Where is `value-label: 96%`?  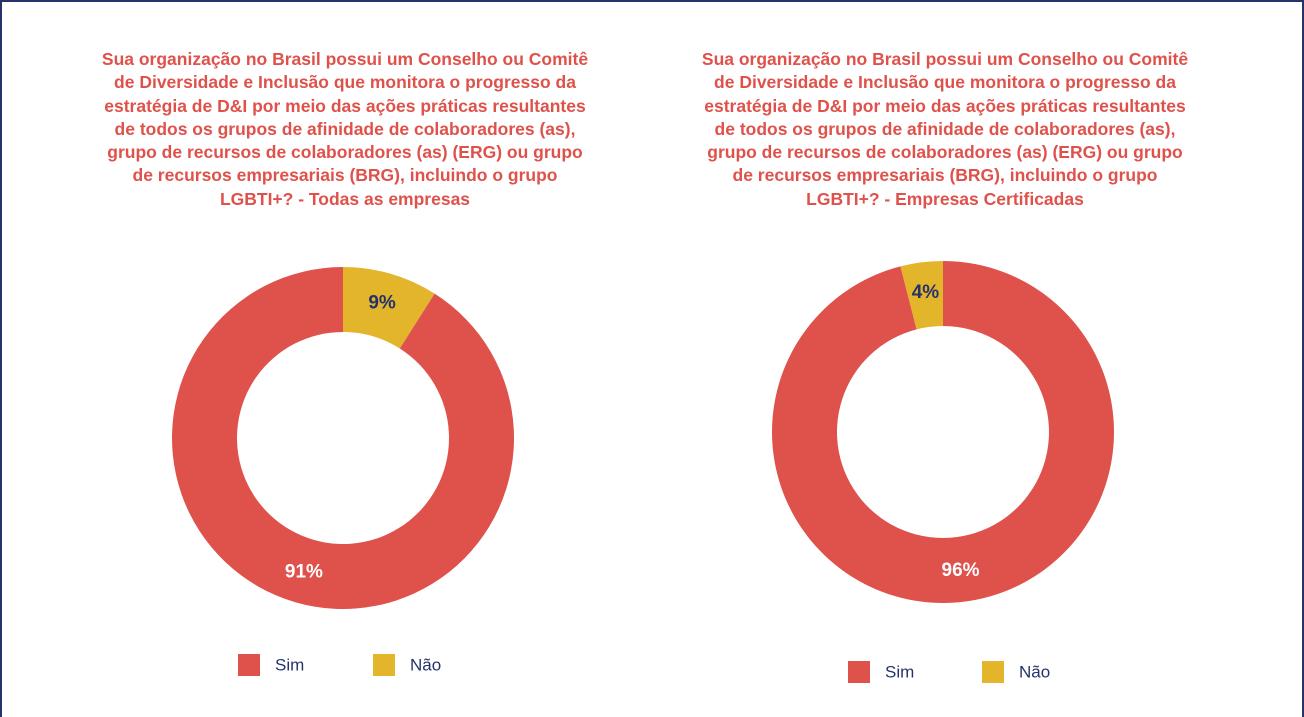 value-label: 96% is located at coordinates (961, 570).